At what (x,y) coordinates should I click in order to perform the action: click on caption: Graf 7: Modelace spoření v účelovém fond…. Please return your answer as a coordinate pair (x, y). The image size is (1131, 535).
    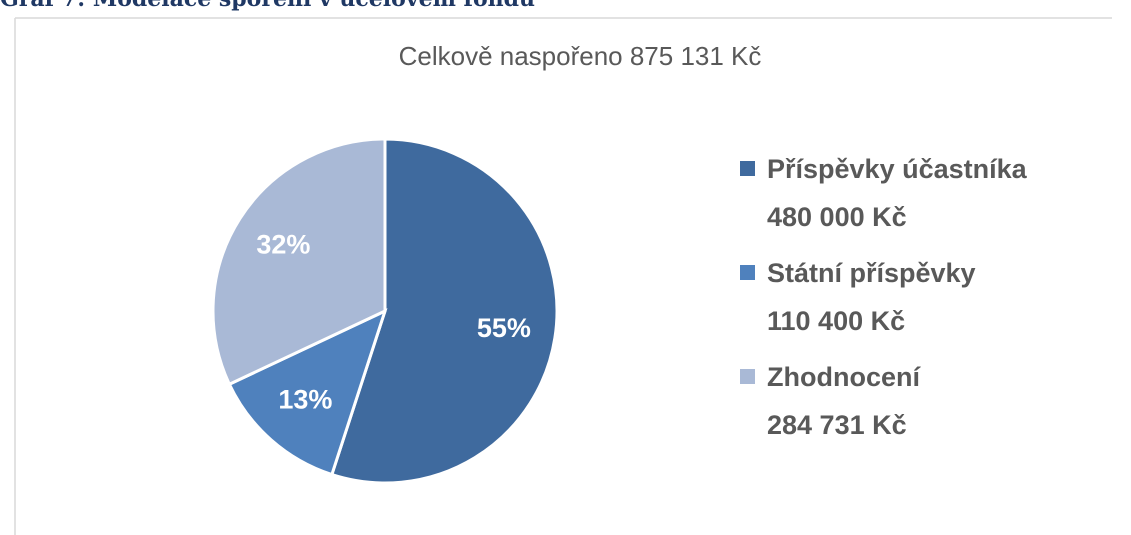
    Looking at the image, I should click on (267, 6).